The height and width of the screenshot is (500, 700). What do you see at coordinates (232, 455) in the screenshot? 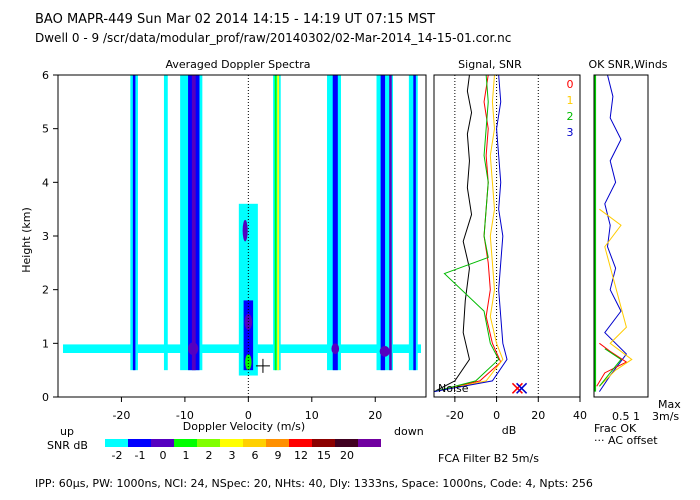
I see `colorbar-label: 3` at bounding box center [232, 455].